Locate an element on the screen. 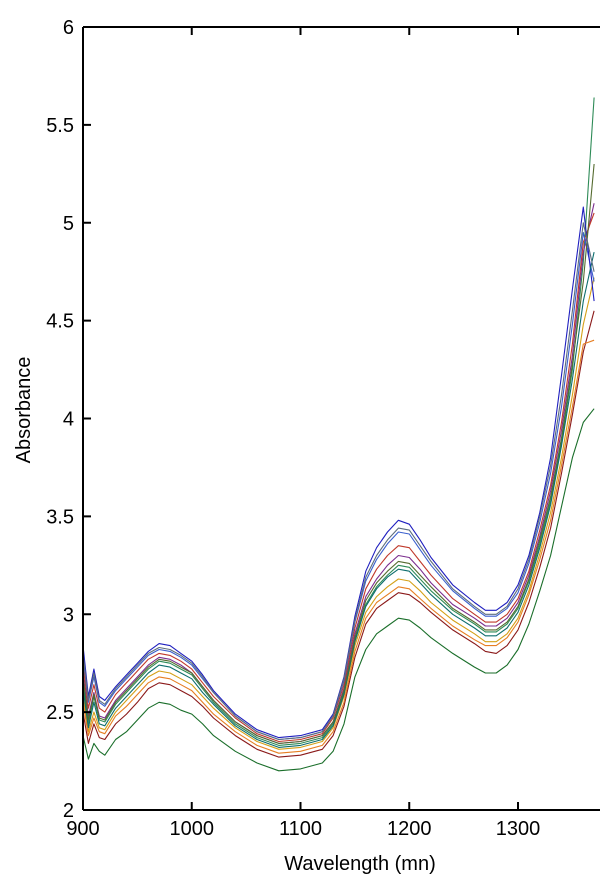 This screenshot has width=601, height=881. x-tick-label: 1100 is located at coordinates (300, 829).